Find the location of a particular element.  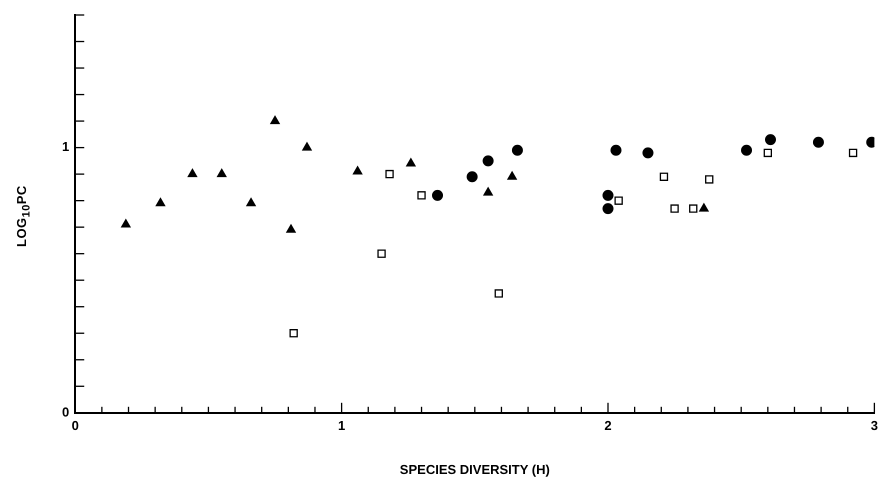

x-tick-label: 2 is located at coordinates (608, 426).